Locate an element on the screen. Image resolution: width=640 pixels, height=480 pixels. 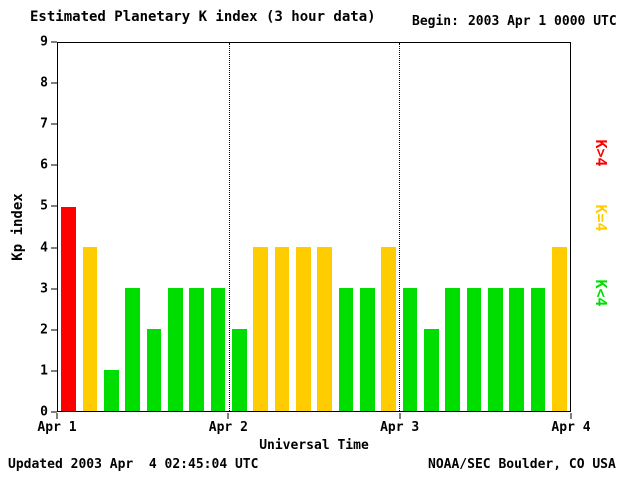
y-tick-label: 3 is located at coordinates (44, 289).